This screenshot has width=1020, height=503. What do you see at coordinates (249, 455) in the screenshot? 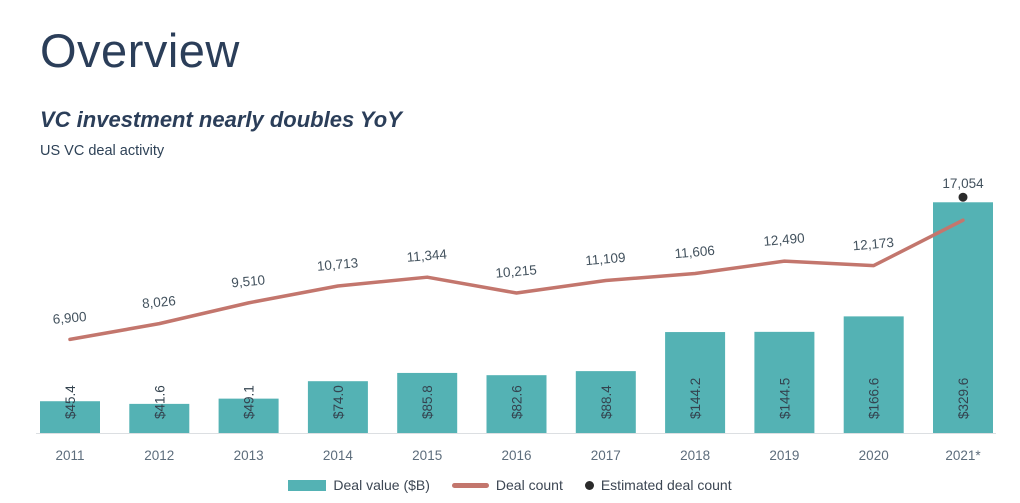
I see `x-axis-label-2013: 2013` at bounding box center [249, 455].